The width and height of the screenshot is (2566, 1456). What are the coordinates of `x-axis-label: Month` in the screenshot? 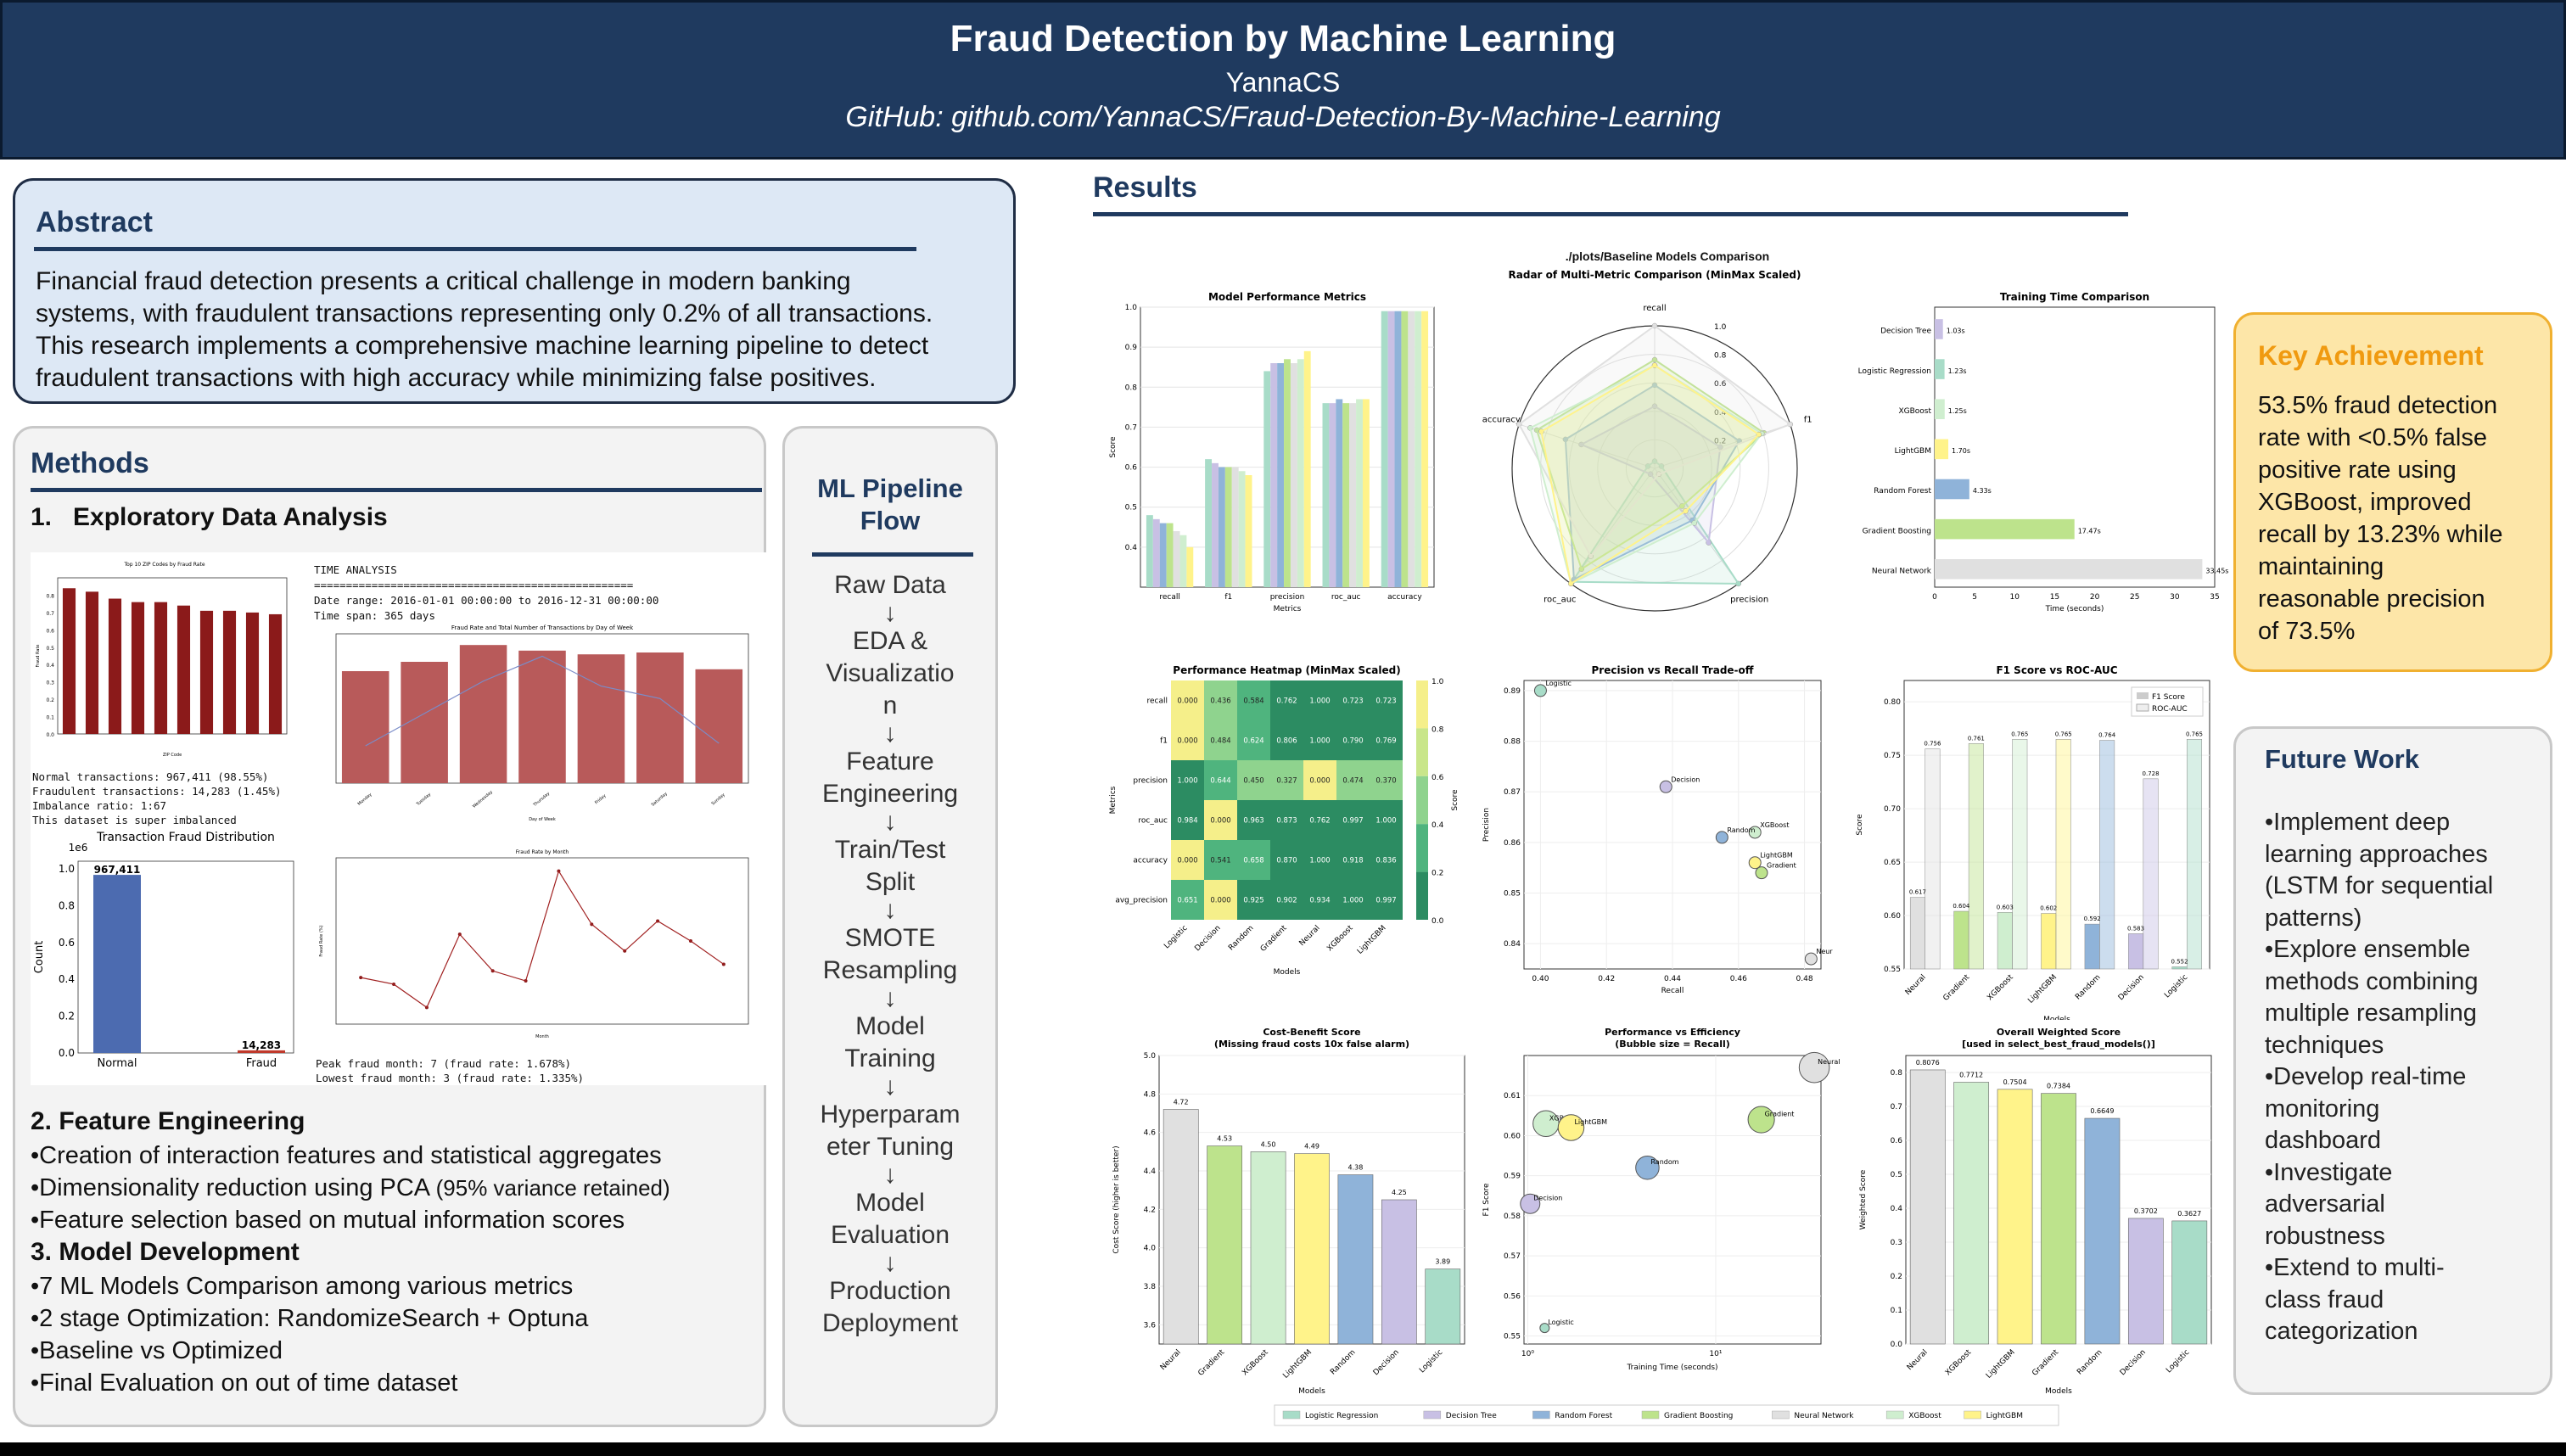 It's located at (542, 1036).